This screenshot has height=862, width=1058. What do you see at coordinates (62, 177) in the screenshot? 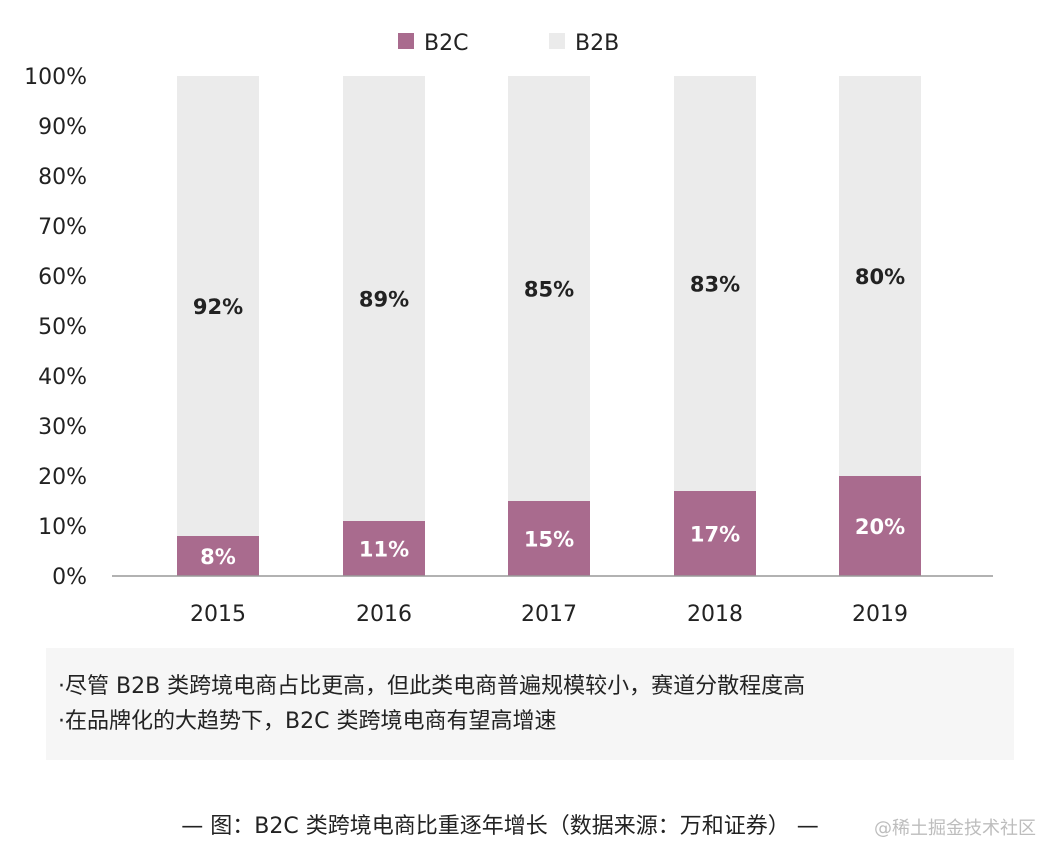
I see `y-tick-label: 80%` at bounding box center [62, 177].